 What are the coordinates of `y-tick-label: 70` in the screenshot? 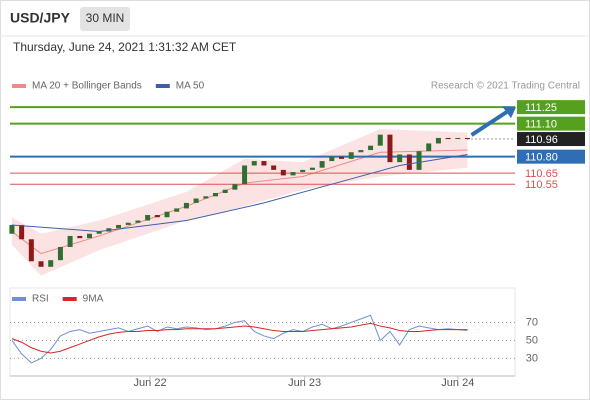 It's located at (532, 322).